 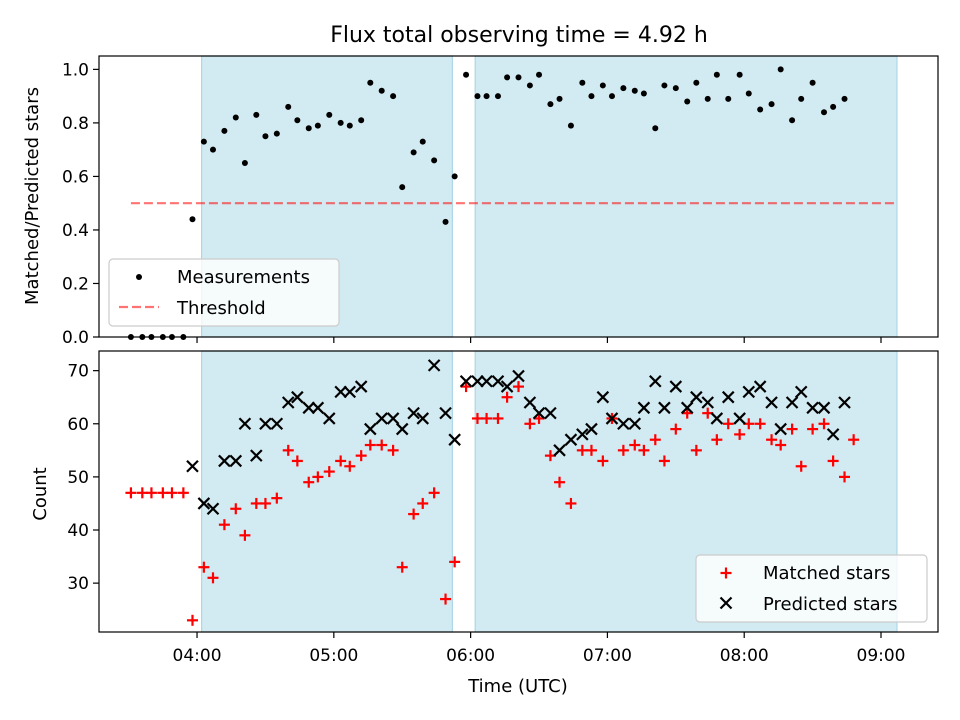 I want to click on legend-matched-marker, so click(x=726, y=573).